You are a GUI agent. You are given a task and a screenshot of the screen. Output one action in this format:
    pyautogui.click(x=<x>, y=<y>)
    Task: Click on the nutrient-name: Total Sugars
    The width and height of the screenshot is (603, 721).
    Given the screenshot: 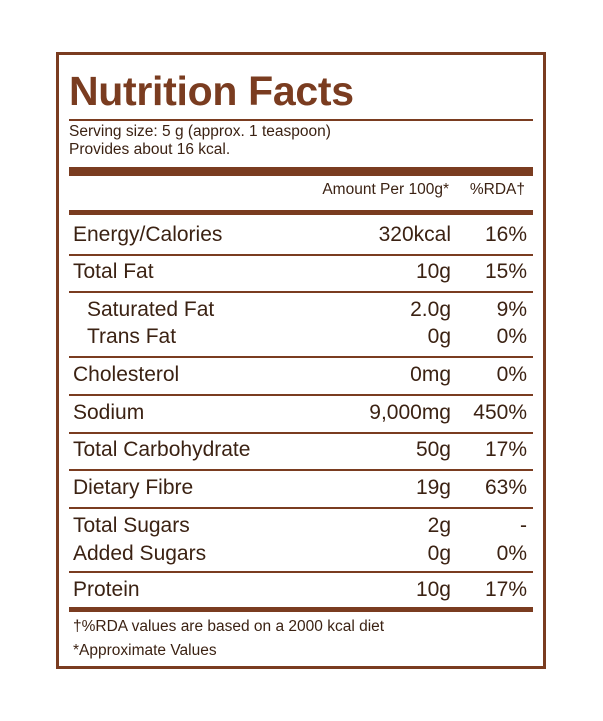 What is the action you would take?
    pyautogui.click(x=131, y=525)
    